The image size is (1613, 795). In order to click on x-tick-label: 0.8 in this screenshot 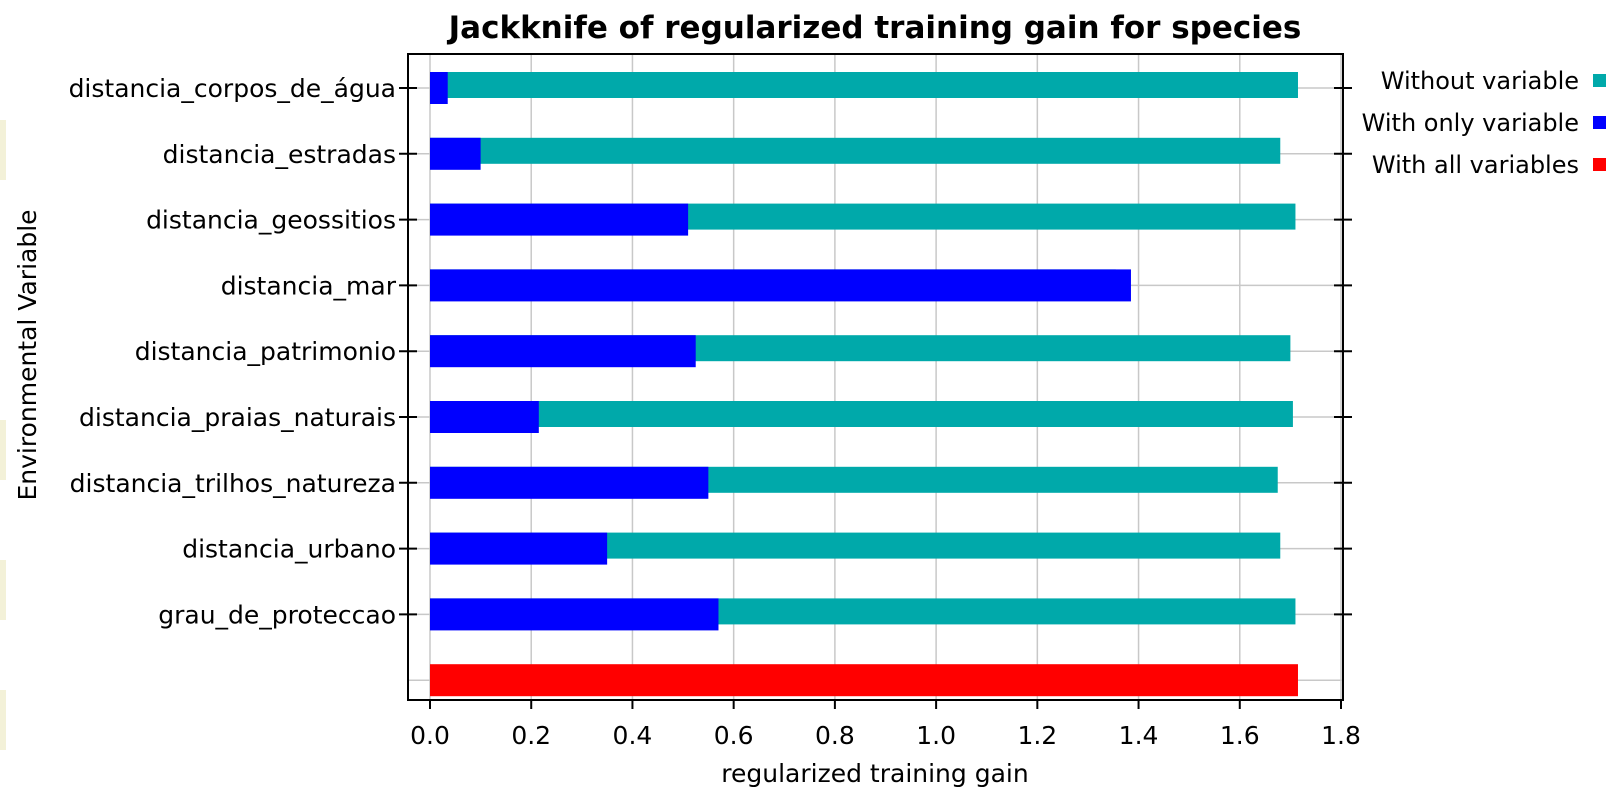, I will do `click(835, 735)`.